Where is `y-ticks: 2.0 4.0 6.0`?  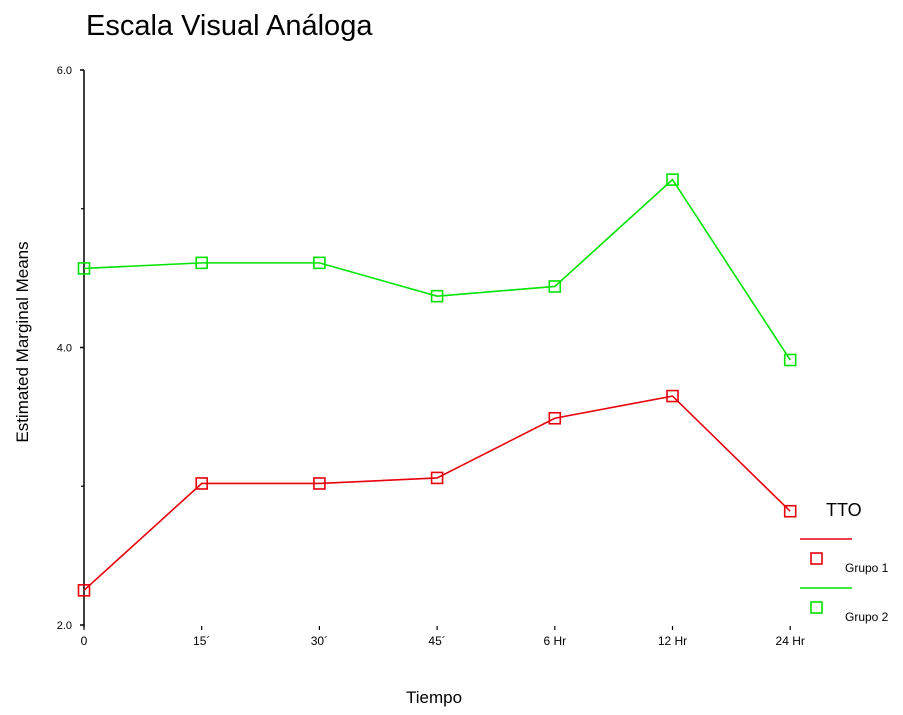 y-ticks: 2.0 4.0 6.0 is located at coordinates (70, 348).